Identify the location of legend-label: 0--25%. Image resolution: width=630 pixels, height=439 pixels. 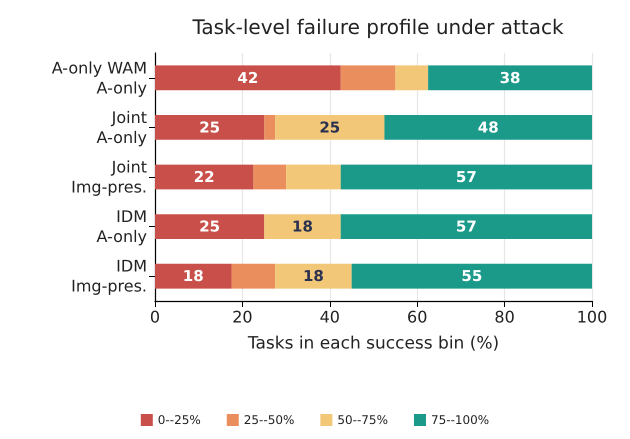
(179, 420).